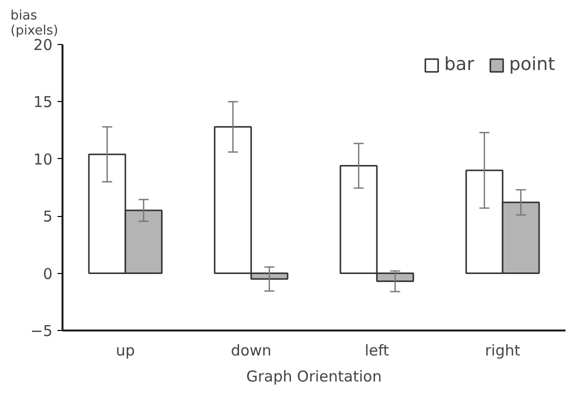 This screenshot has width=573, height=410. Describe the element at coordinates (125, 351) in the screenshot. I see `x-tick-label: up` at that location.